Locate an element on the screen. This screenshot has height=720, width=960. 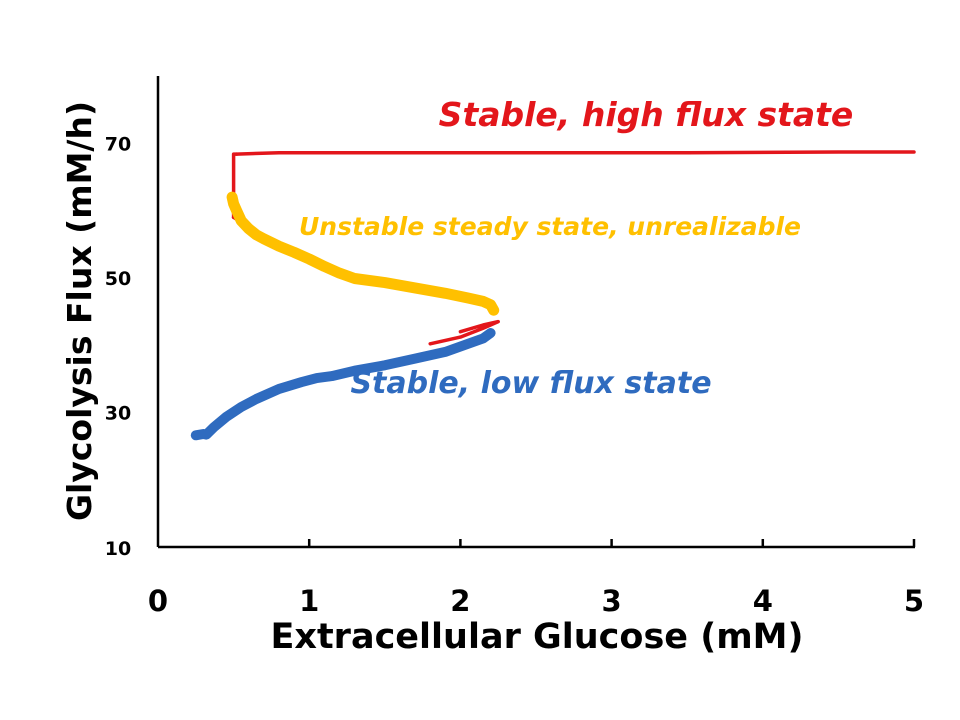
y-tick-label: 30 is located at coordinates (118, 413).